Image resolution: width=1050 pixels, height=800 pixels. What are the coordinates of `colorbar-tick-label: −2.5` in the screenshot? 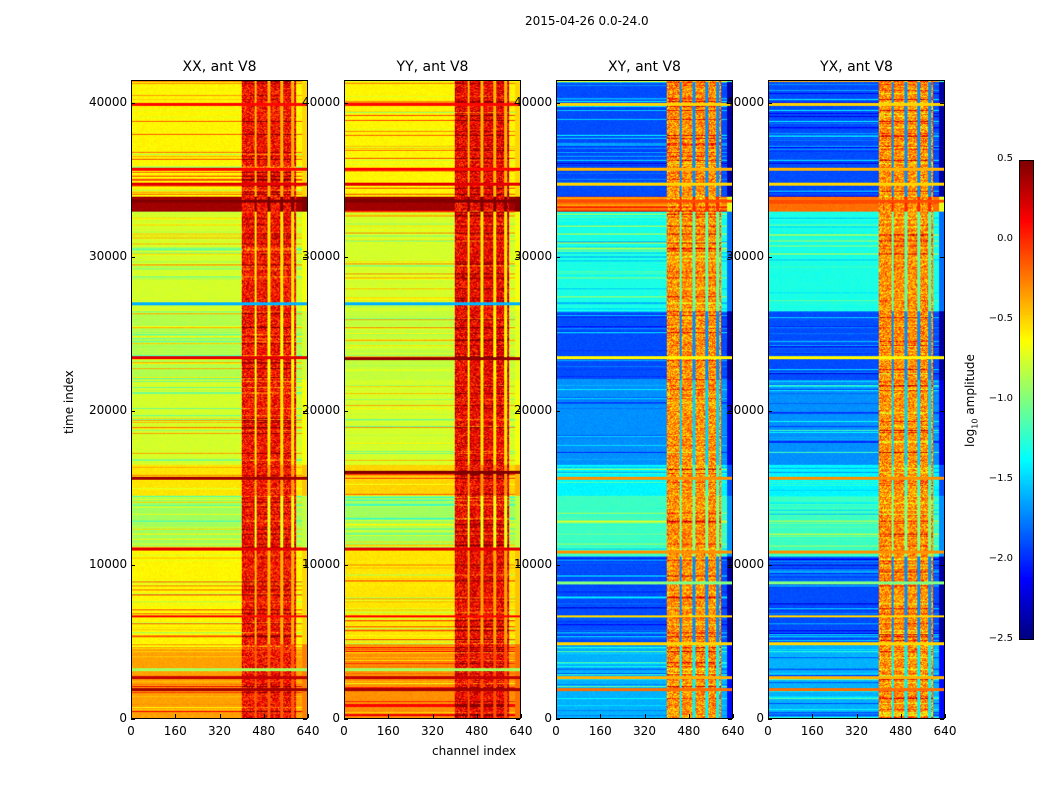 It's located at (1000, 638).